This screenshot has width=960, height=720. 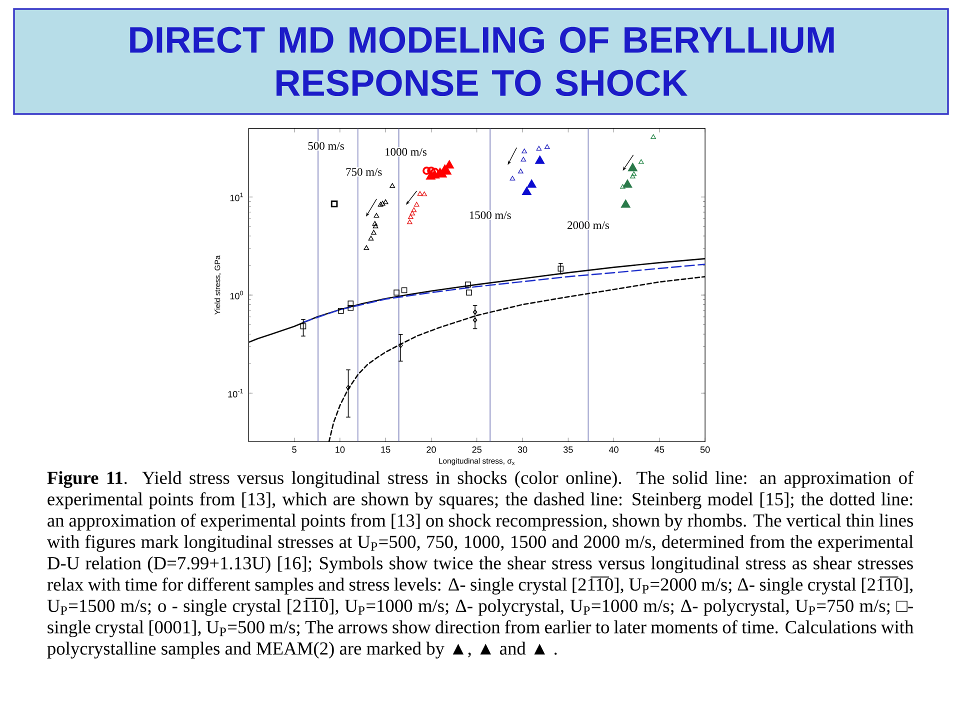 What do you see at coordinates (431, 449) in the screenshot?
I see `x-tick-label: 20` at bounding box center [431, 449].